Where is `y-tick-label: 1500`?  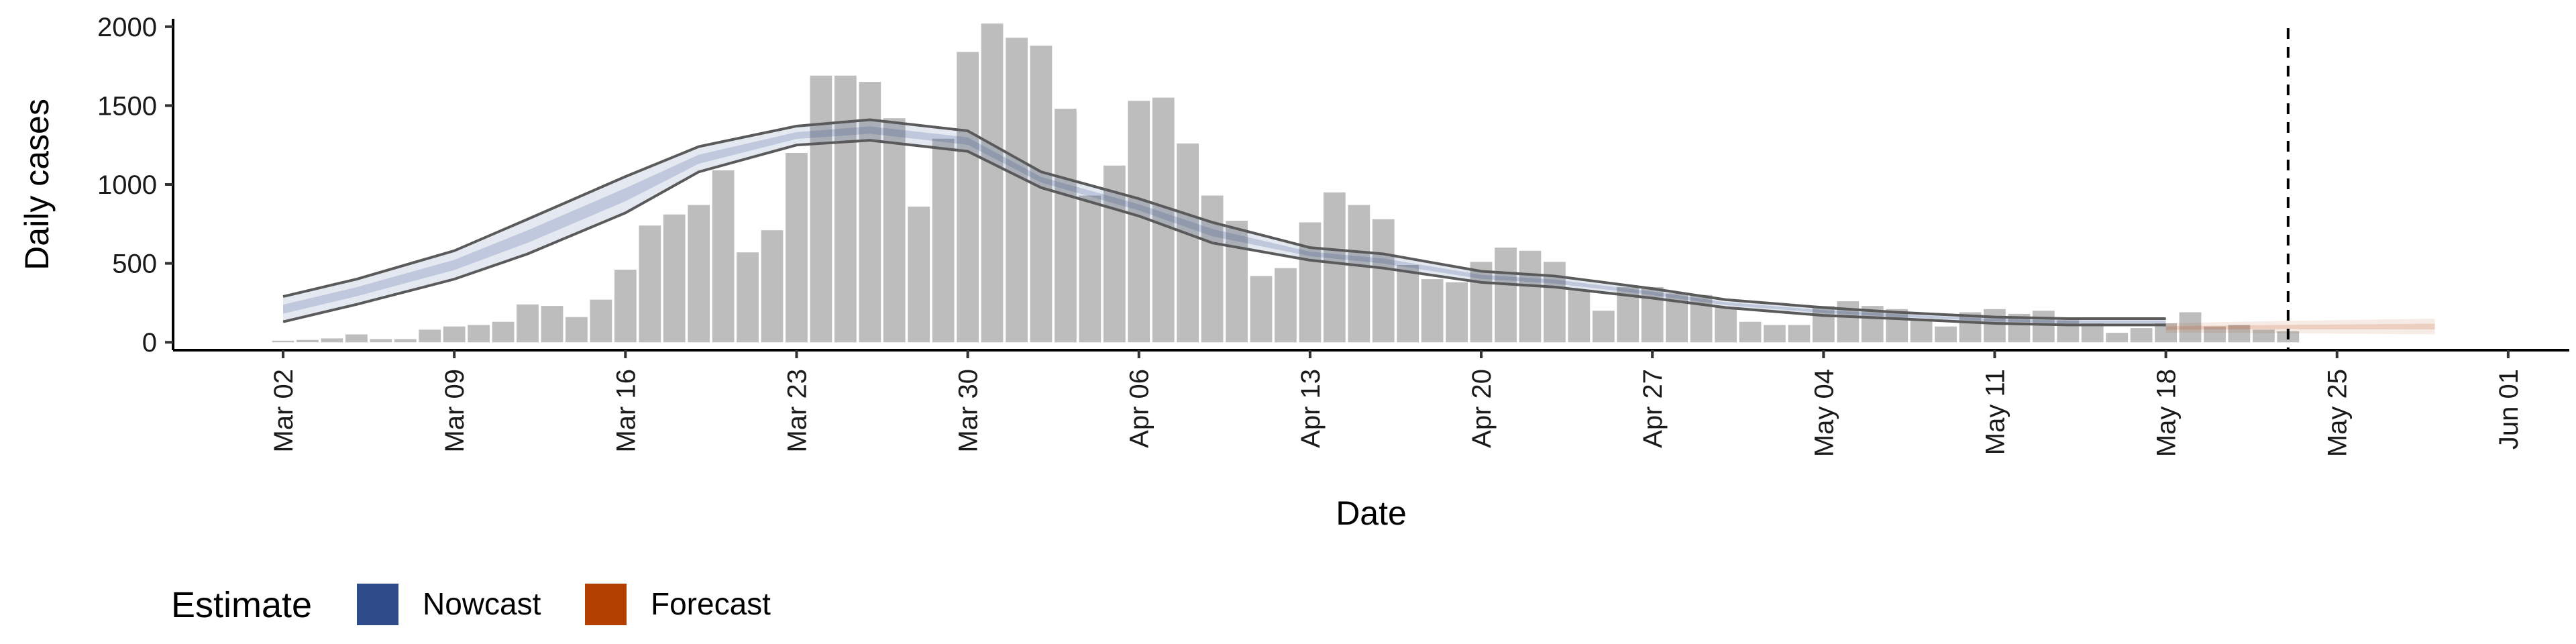 y-tick-label: 1500 is located at coordinates (127, 106).